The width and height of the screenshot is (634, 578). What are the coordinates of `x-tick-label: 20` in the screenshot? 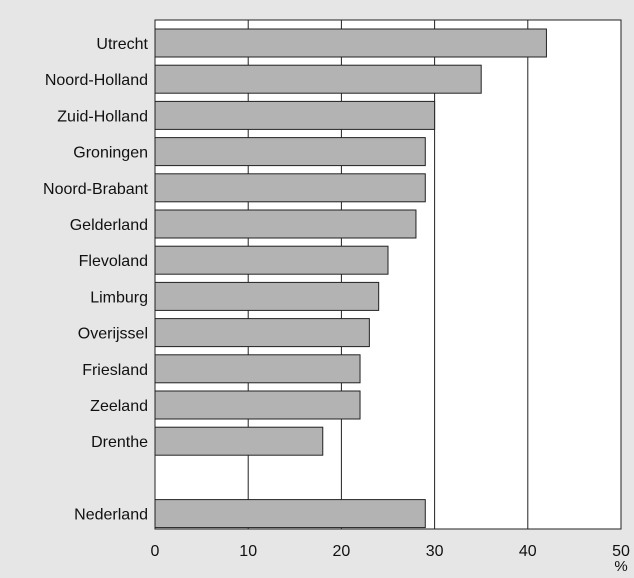 It's located at (342, 551).